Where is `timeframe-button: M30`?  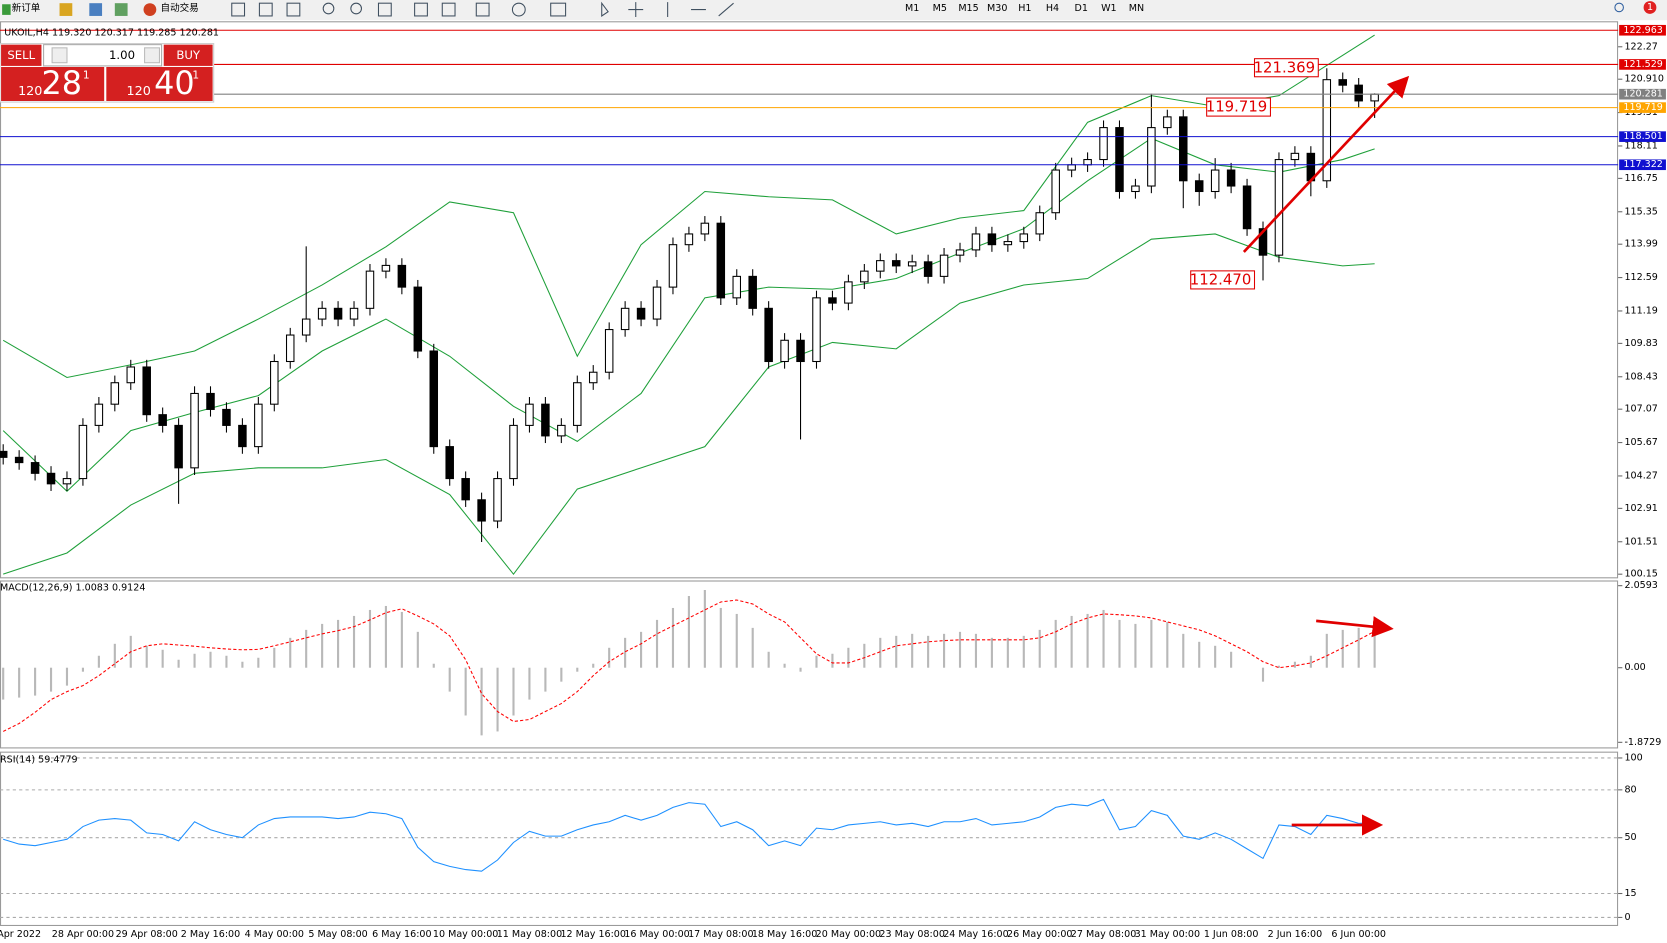
timeframe-button: M30 is located at coordinates (997, 8).